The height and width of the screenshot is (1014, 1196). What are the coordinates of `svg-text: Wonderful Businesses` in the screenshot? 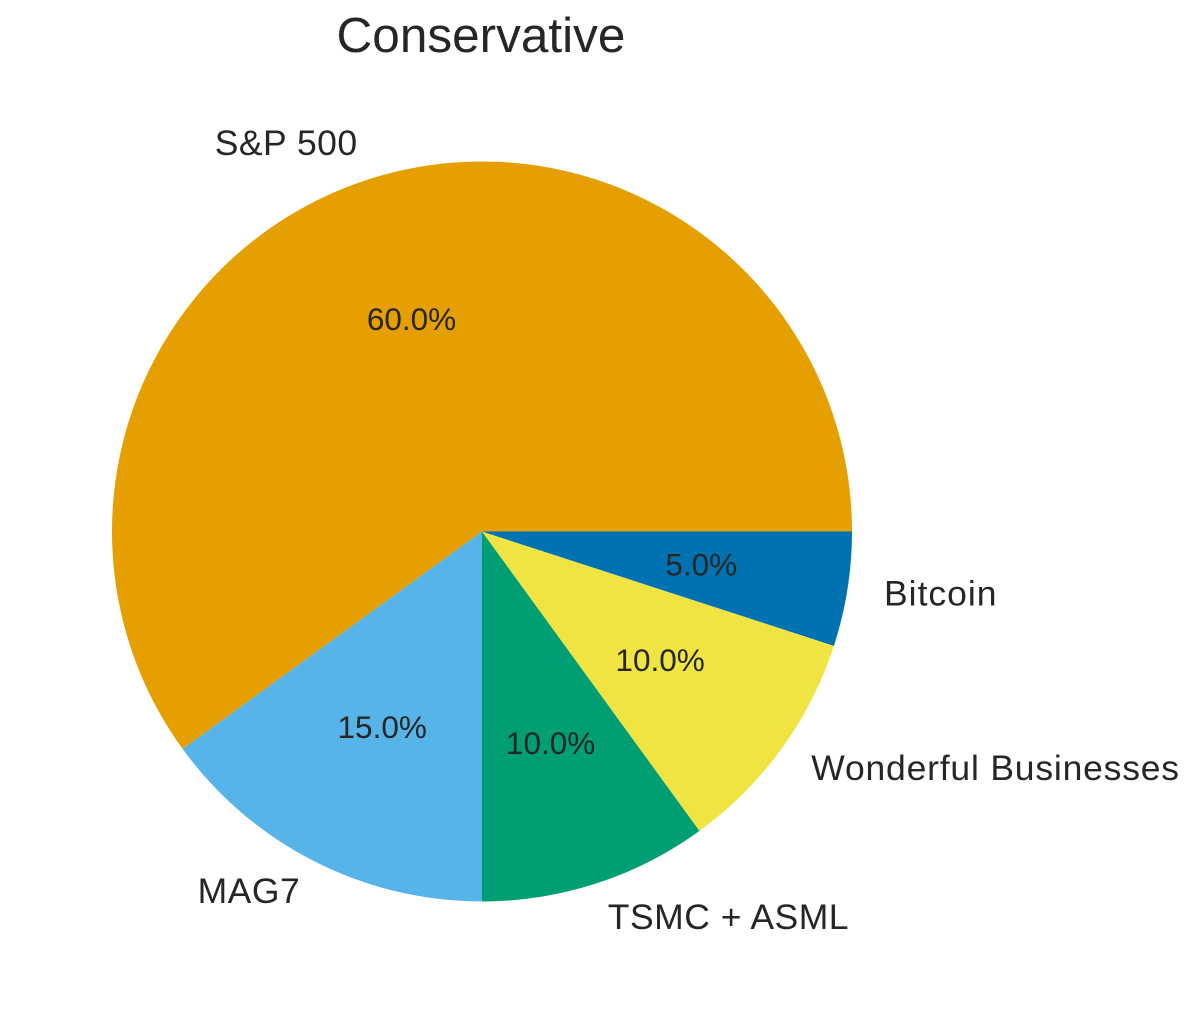 It's located at (995, 768).